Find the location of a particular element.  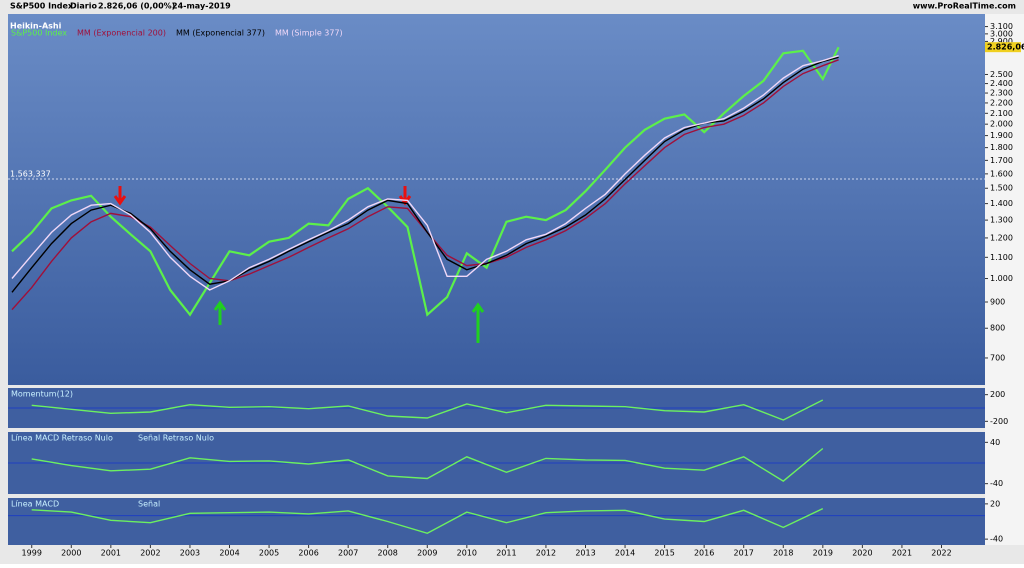

legend-entry: MM (Exponencial 377) is located at coordinates (220, 33).